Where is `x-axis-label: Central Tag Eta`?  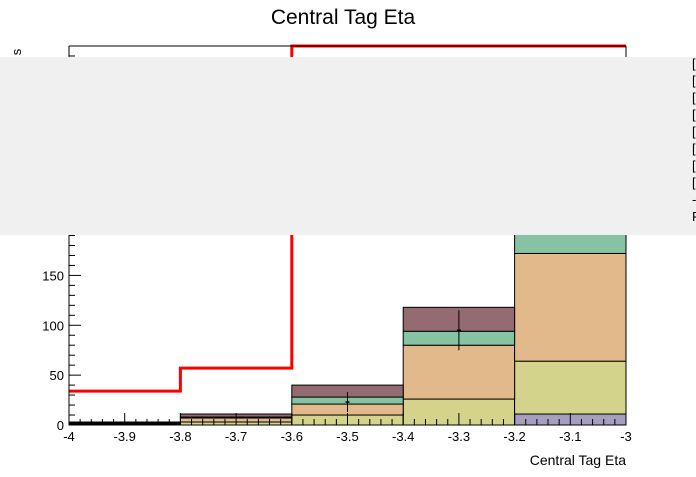 x-axis-label: Central Tag Eta is located at coordinates (578, 460).